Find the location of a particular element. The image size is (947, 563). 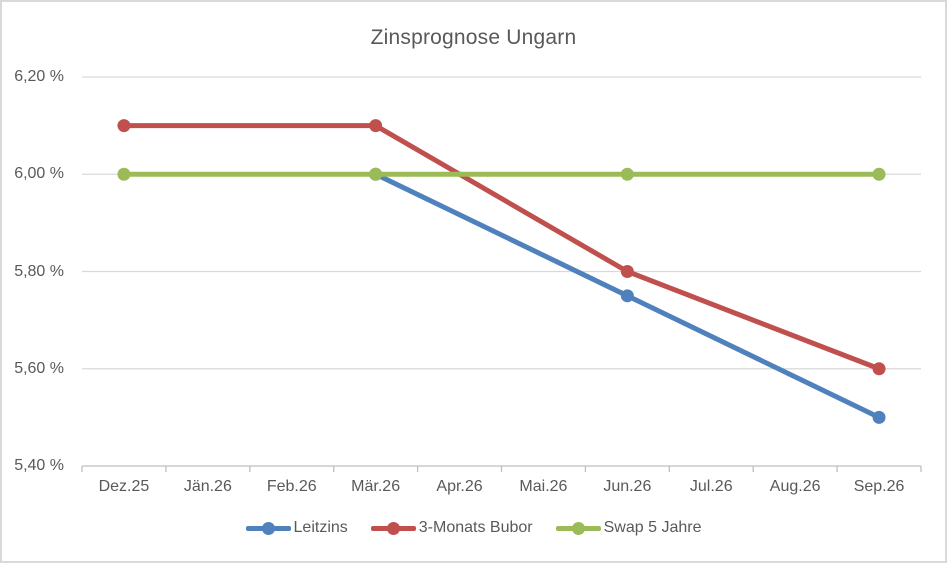

x-tick-label: Dez.25 is located at coordinates (124, 486).